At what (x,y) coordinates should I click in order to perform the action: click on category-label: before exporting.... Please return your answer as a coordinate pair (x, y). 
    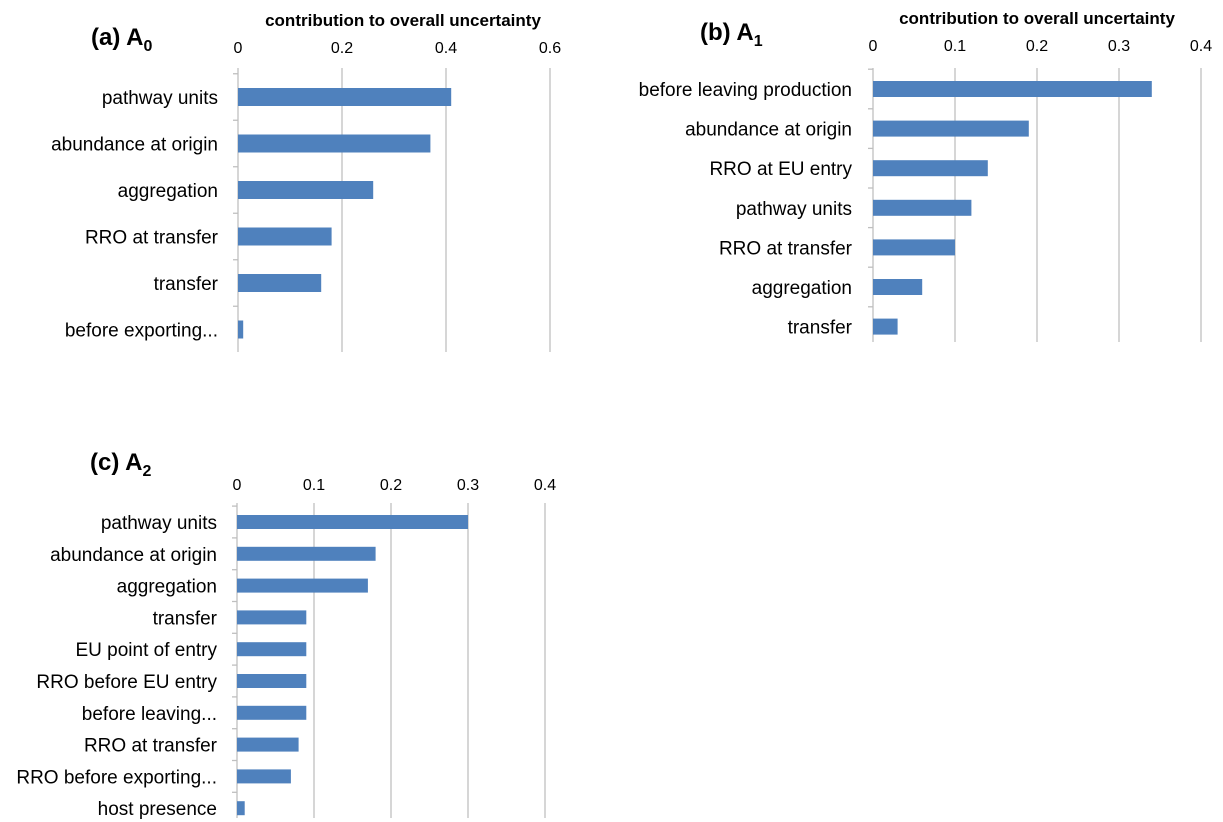
    Looking at the image, I should click on (141, 331).